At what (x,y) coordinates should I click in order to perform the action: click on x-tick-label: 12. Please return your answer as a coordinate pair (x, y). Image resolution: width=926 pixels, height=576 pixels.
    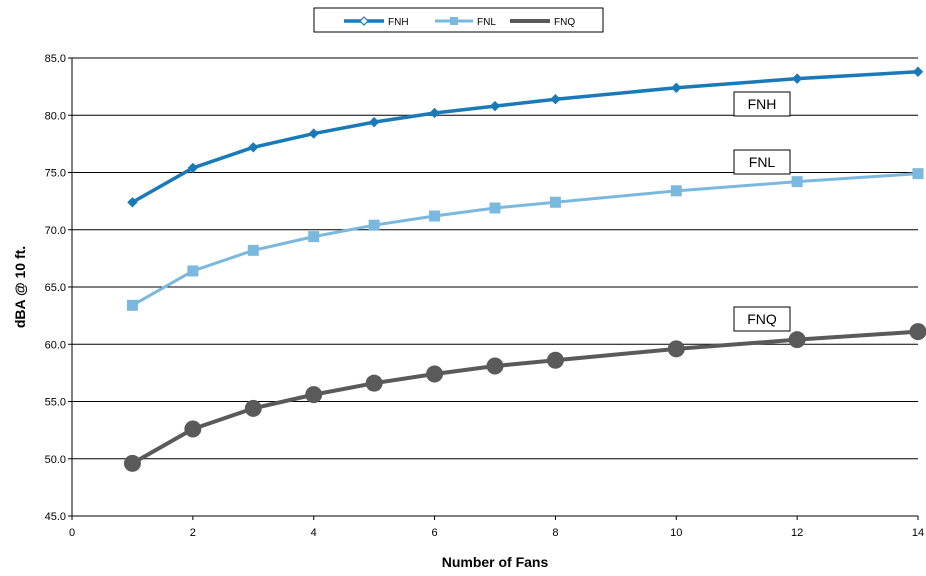
    Looking at the image, I should click on (797, 533).